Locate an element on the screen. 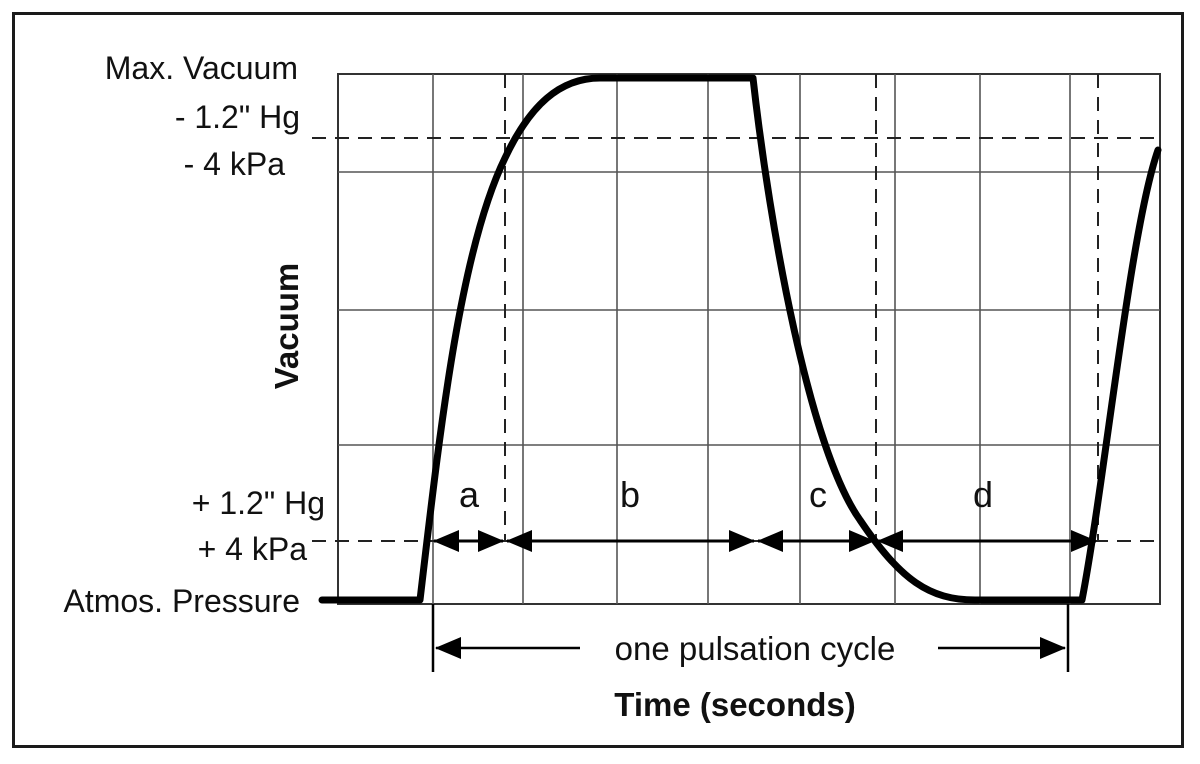 The height and width of the screenshot is (764, 1200). phase-a-label: a is located at coordinates (469, 494).